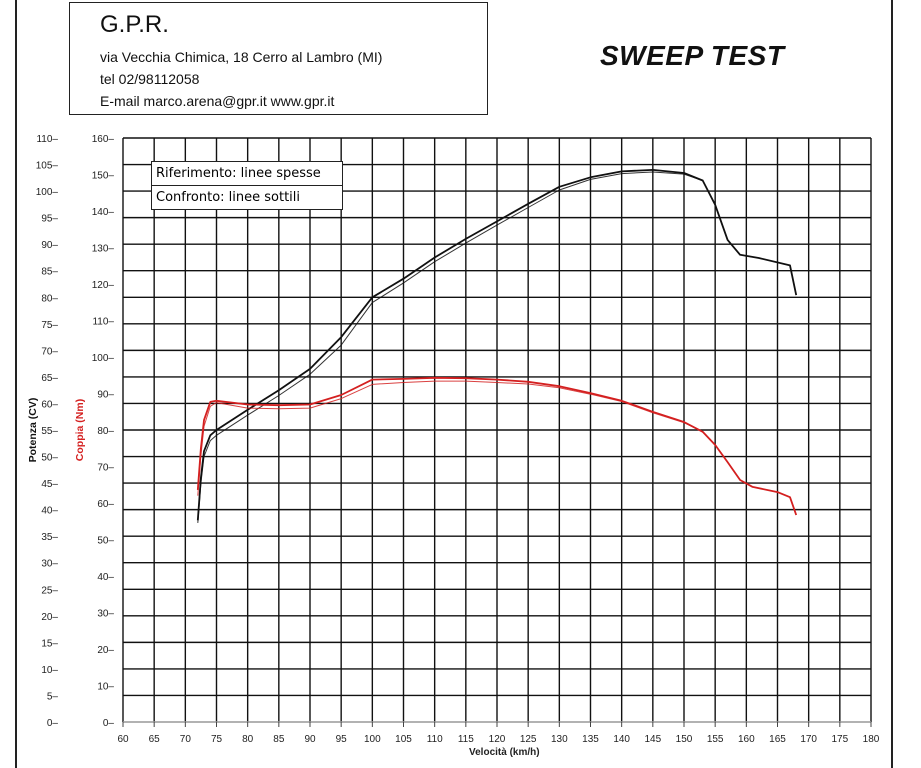 Image resolution: width=921 pixels, height=768 pixels. Describe the element at coordinates (103, 139) in the screenshot. I see `torque-tick-label: 160–` at that location.